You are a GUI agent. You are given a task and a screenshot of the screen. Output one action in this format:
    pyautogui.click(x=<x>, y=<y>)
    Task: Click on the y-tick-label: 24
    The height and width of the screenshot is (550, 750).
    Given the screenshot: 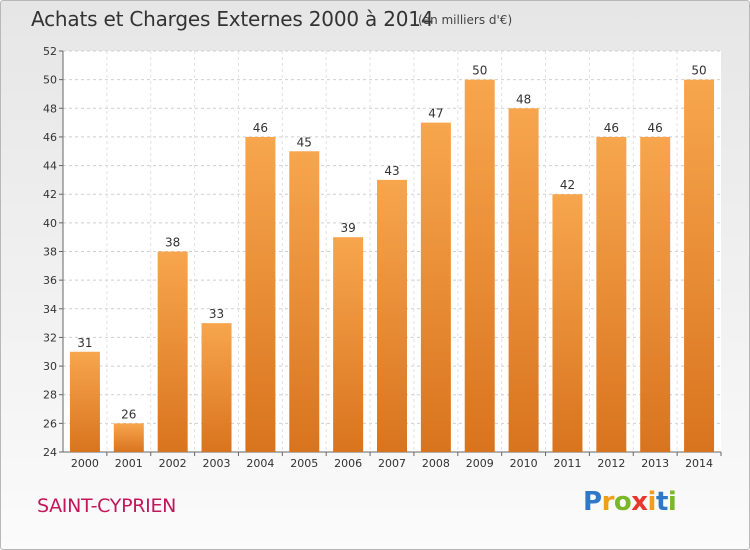 What is the action you would take?
    pyautogui.click(x=50, y=452)
    